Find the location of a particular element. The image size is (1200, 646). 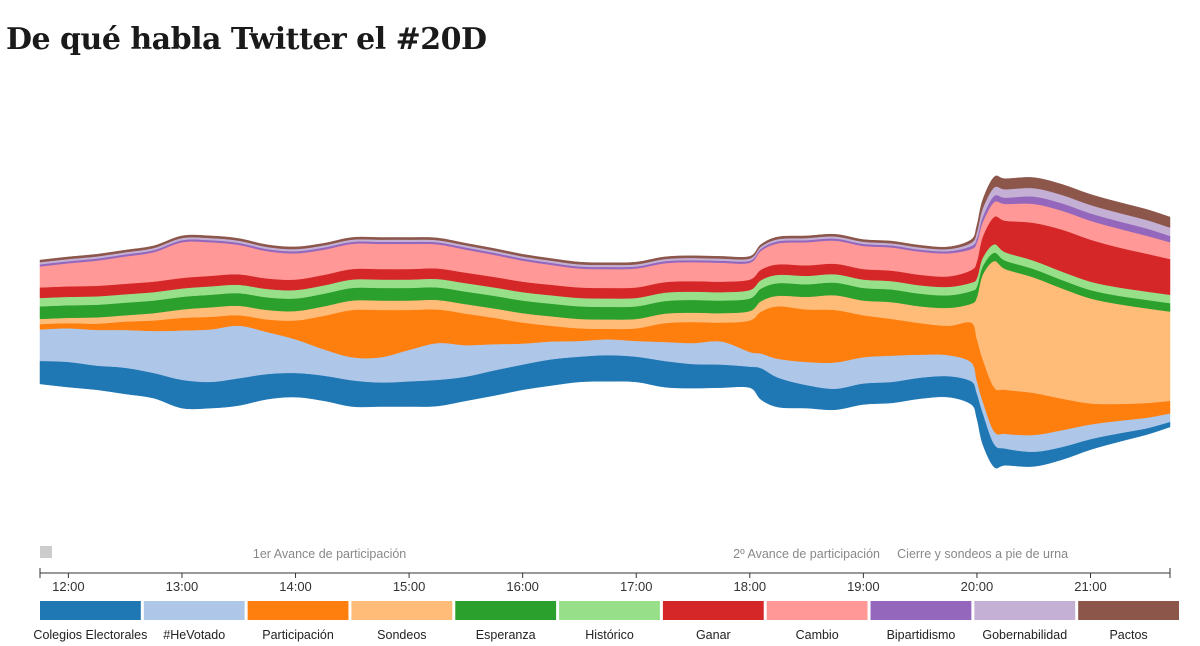

annotation-label: Cierre y sondeos a pie de urna is located at coordinates (982, 554).